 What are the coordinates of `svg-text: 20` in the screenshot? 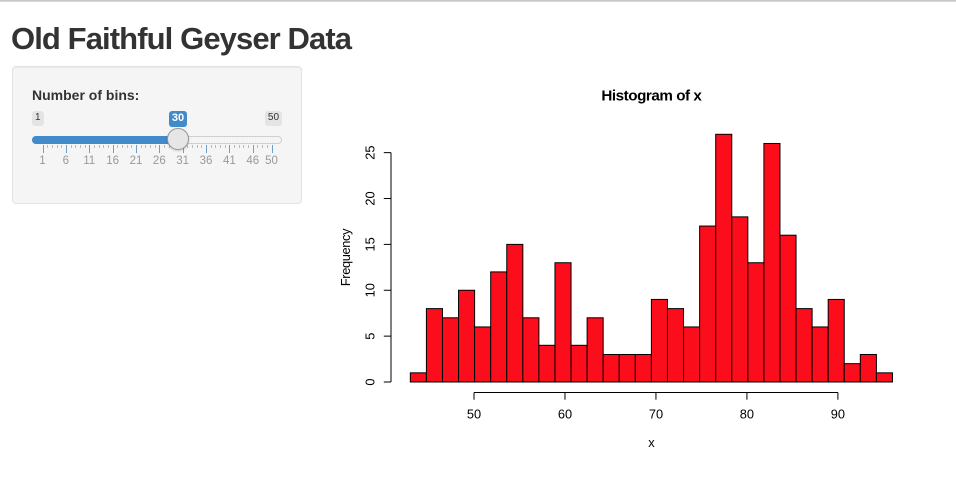 It's located at (370, 198).